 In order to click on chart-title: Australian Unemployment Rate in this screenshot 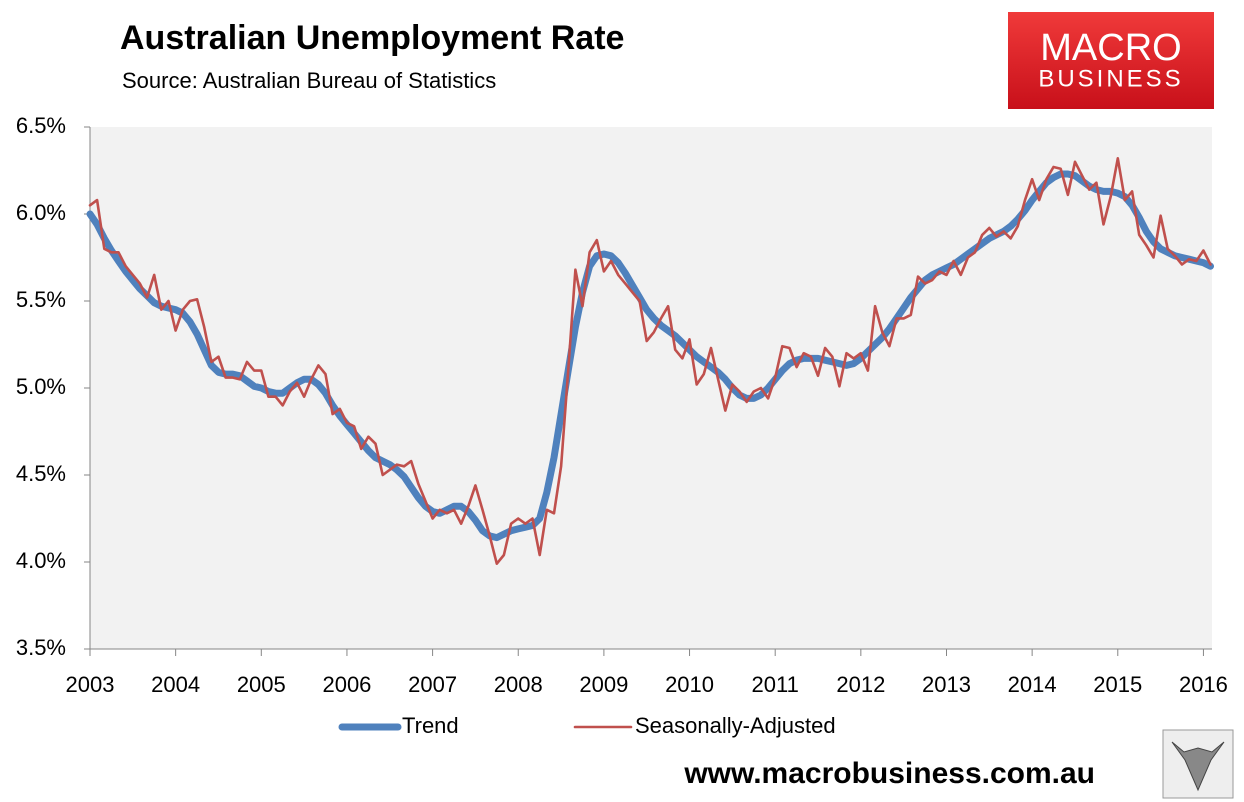, I will do `click(372, 38)`.